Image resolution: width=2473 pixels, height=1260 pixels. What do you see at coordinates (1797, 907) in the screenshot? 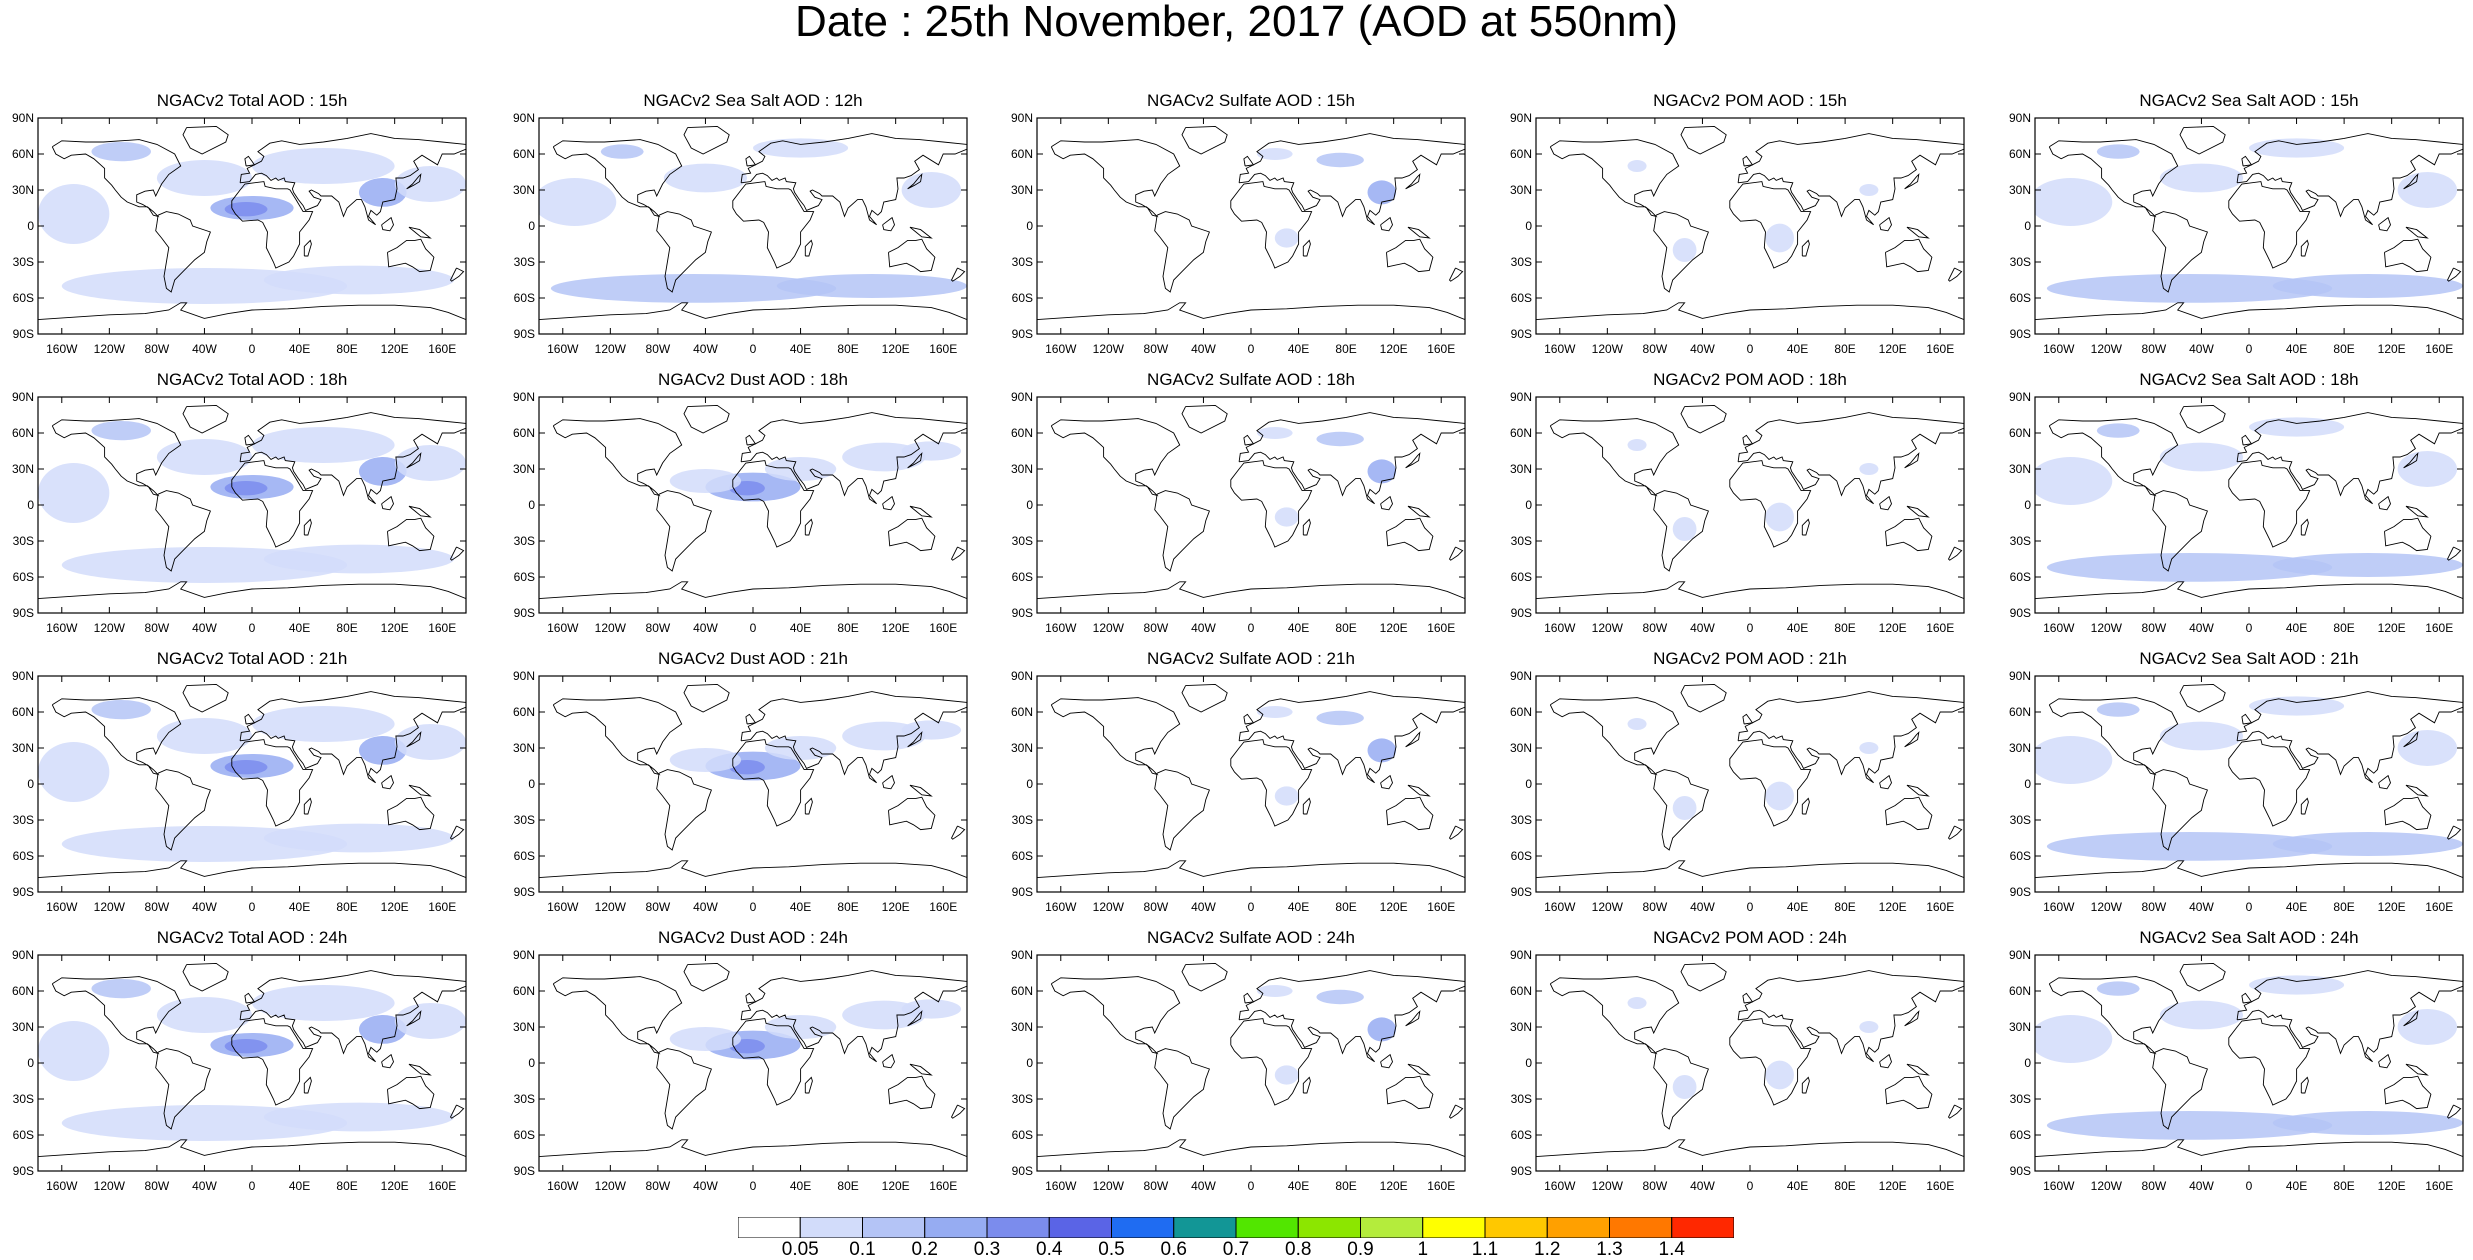
I see `lon-label: 40E` at bounding box center [1797, 907].